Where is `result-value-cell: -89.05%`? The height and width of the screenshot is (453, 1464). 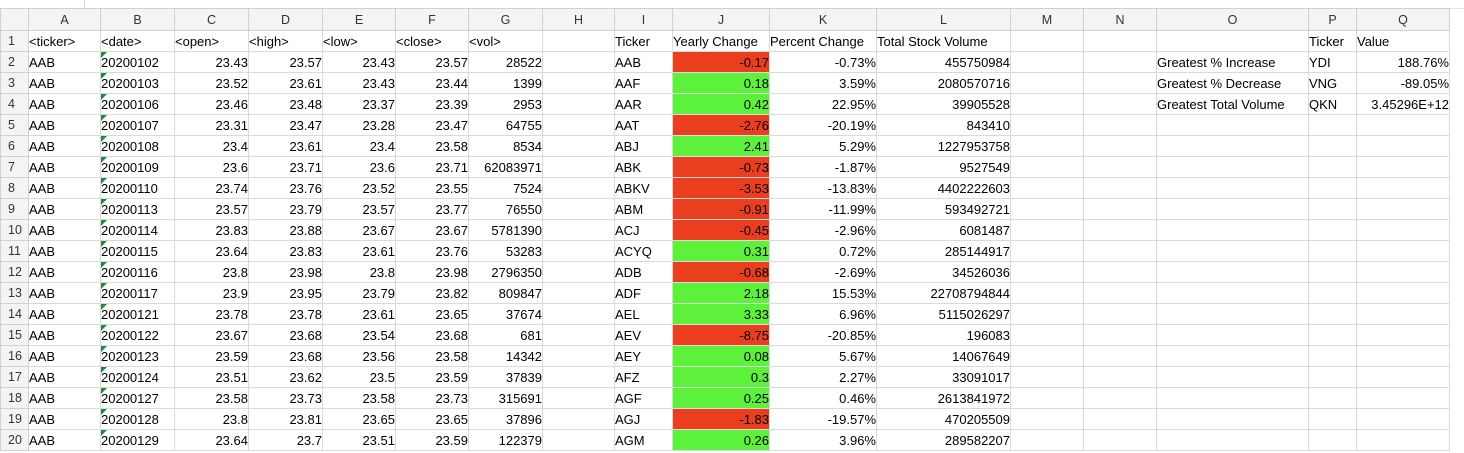
result-value-cell: -89.05% is located at coordinates (1403, 83).